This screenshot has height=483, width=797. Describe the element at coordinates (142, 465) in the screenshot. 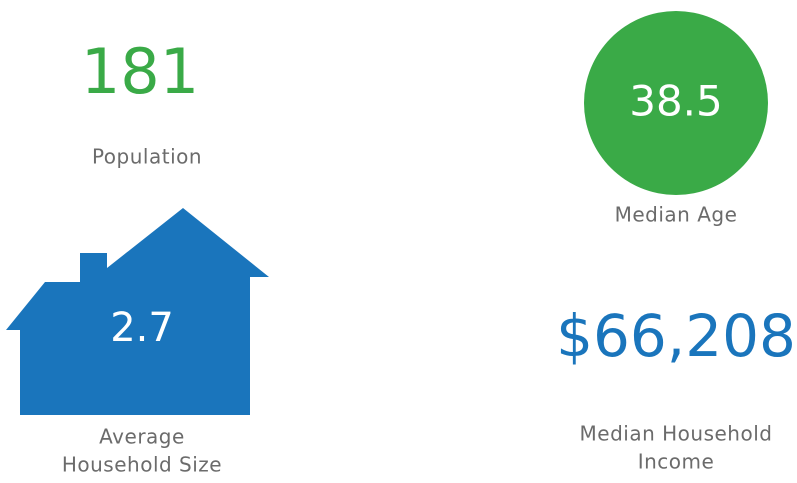

I see `household-size-label: Household Size` at that location.